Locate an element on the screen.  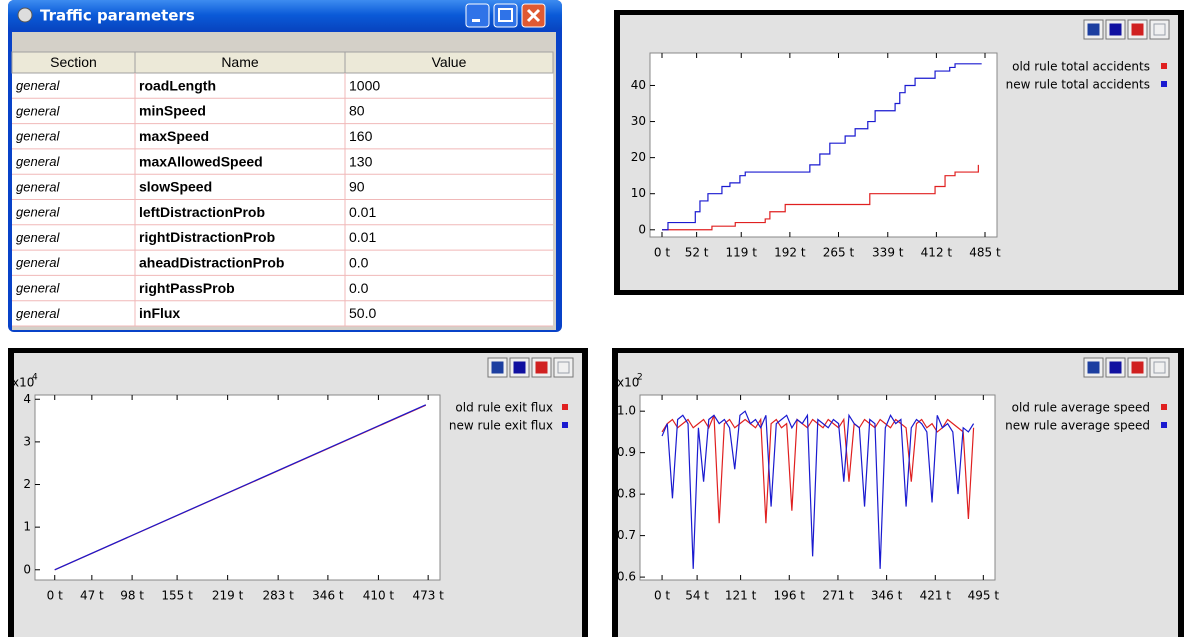
y-tick-label: 1.0 is located at coordinates (626, 411).